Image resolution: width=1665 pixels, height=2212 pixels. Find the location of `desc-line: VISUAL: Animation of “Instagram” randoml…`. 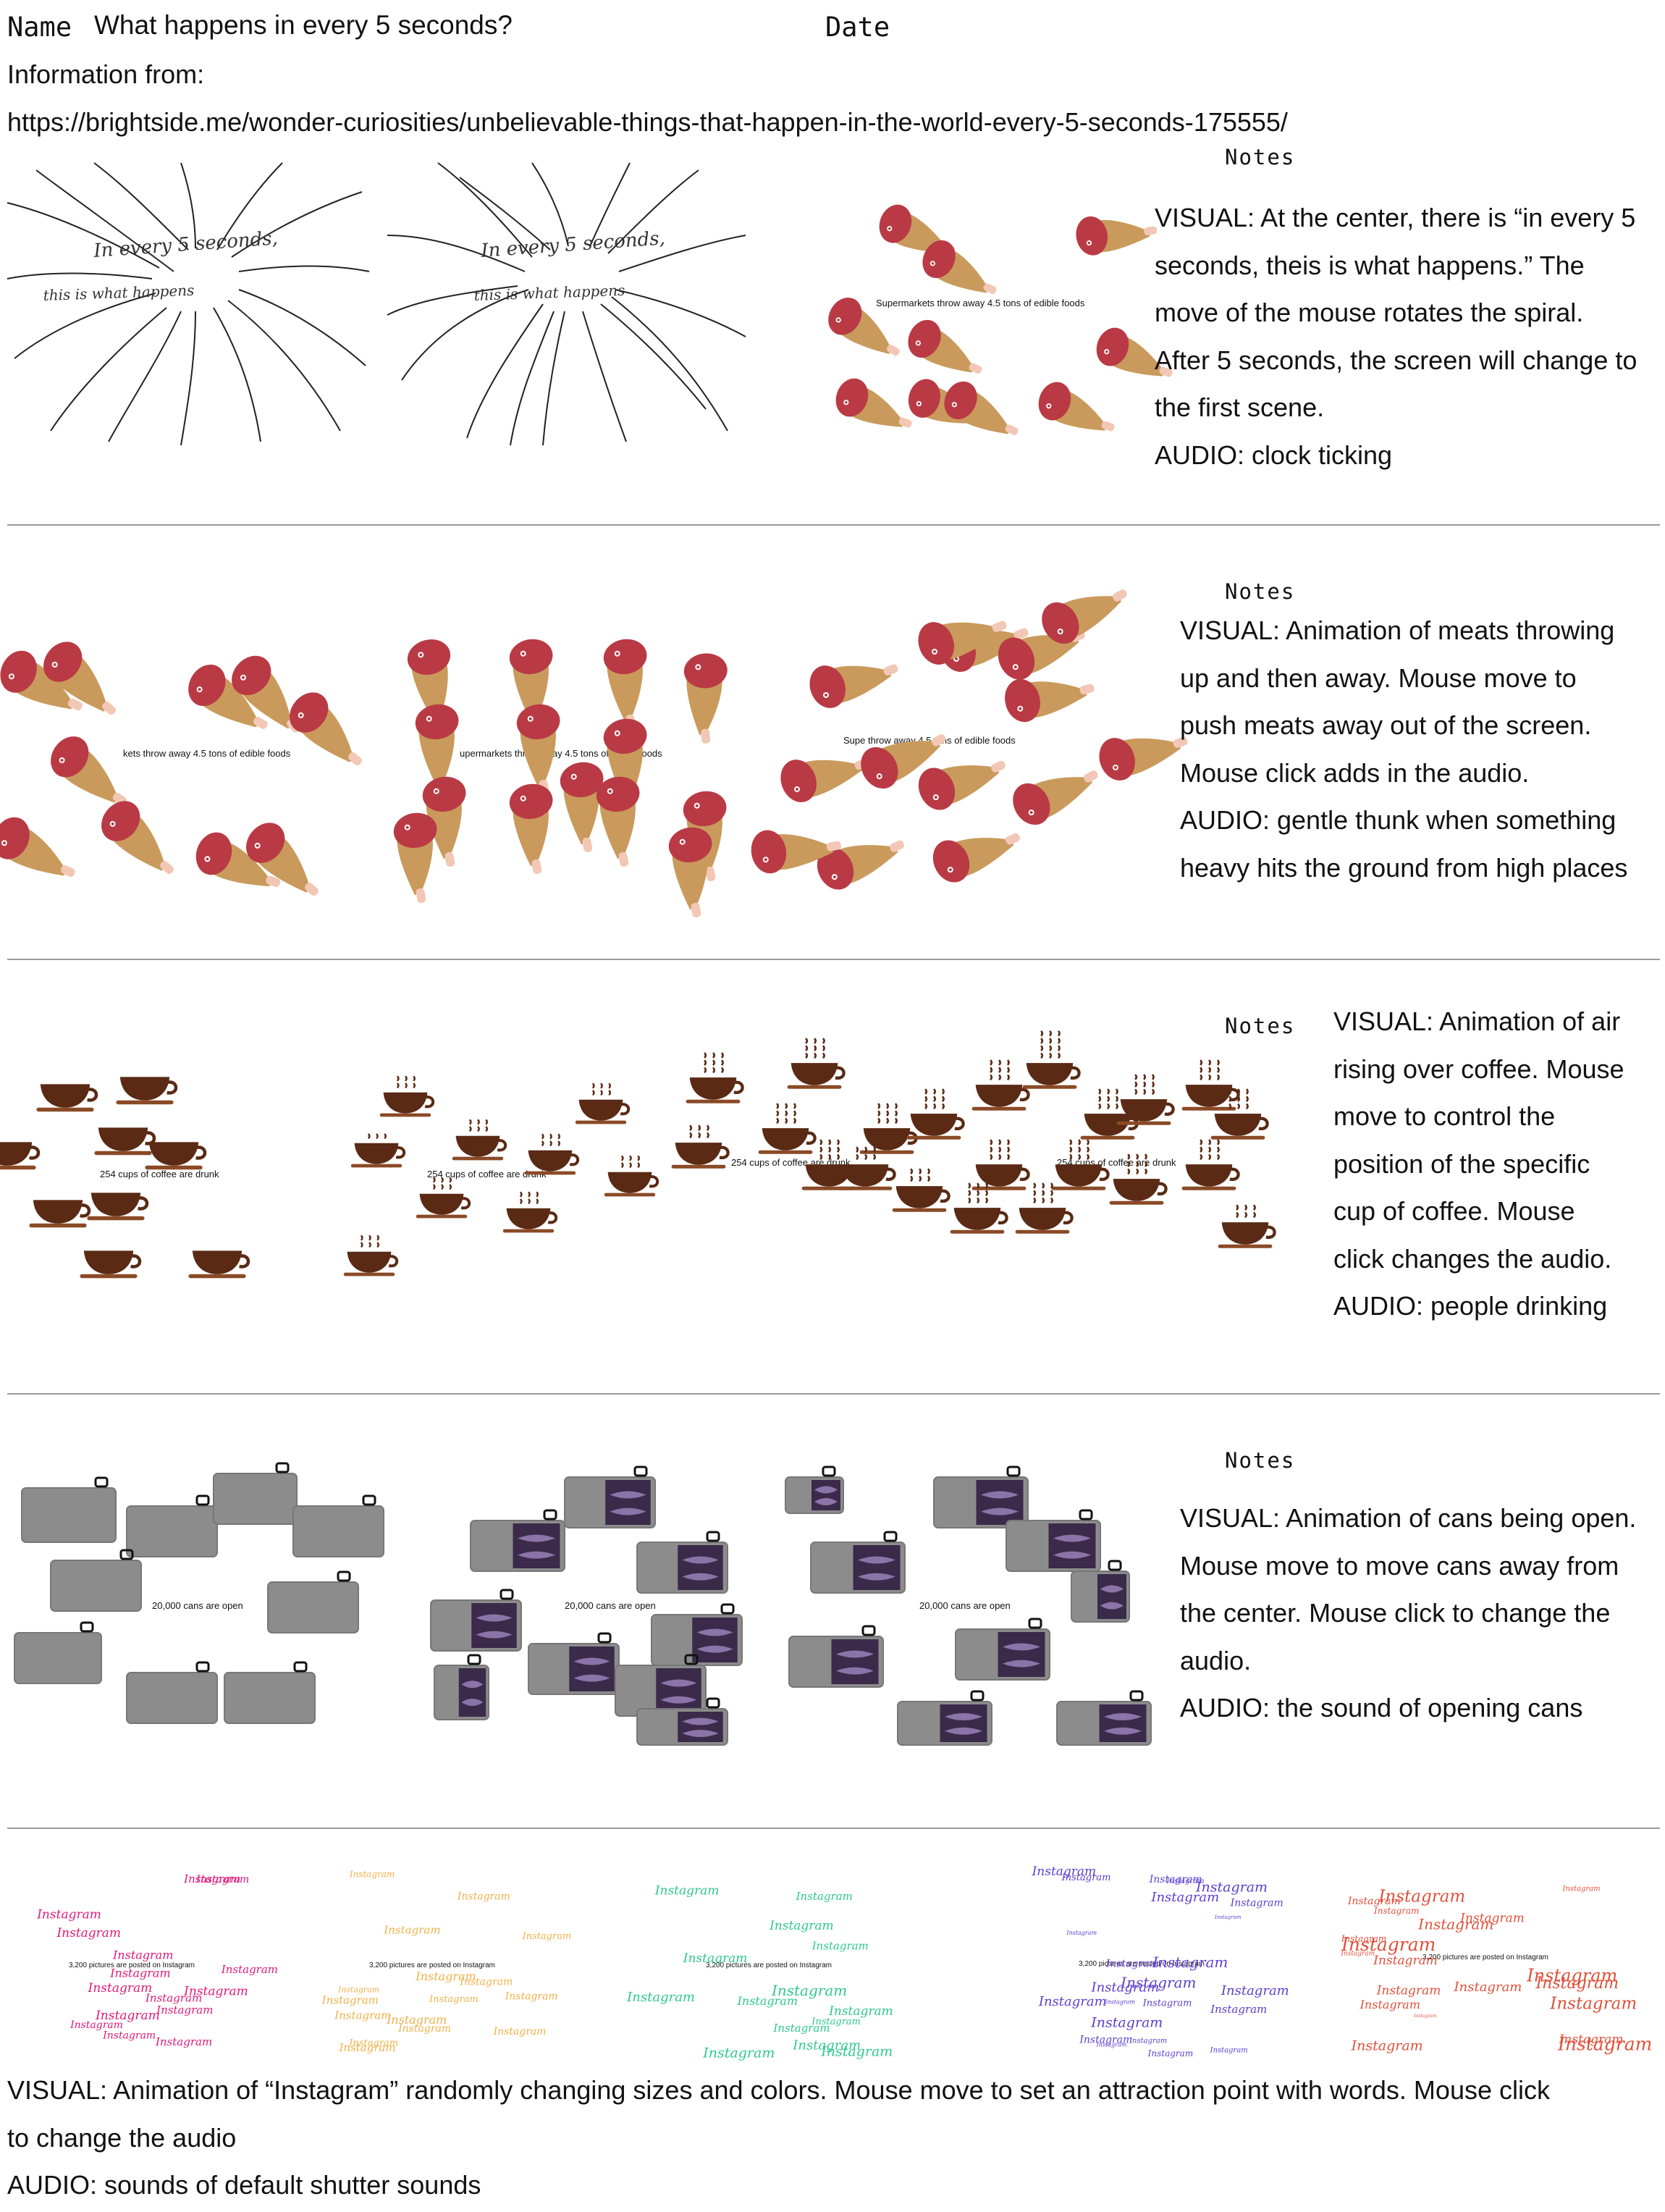

desc-line: VISUAL: Animation of “Instagram” randoml… is located at coordinates (778, 2090).